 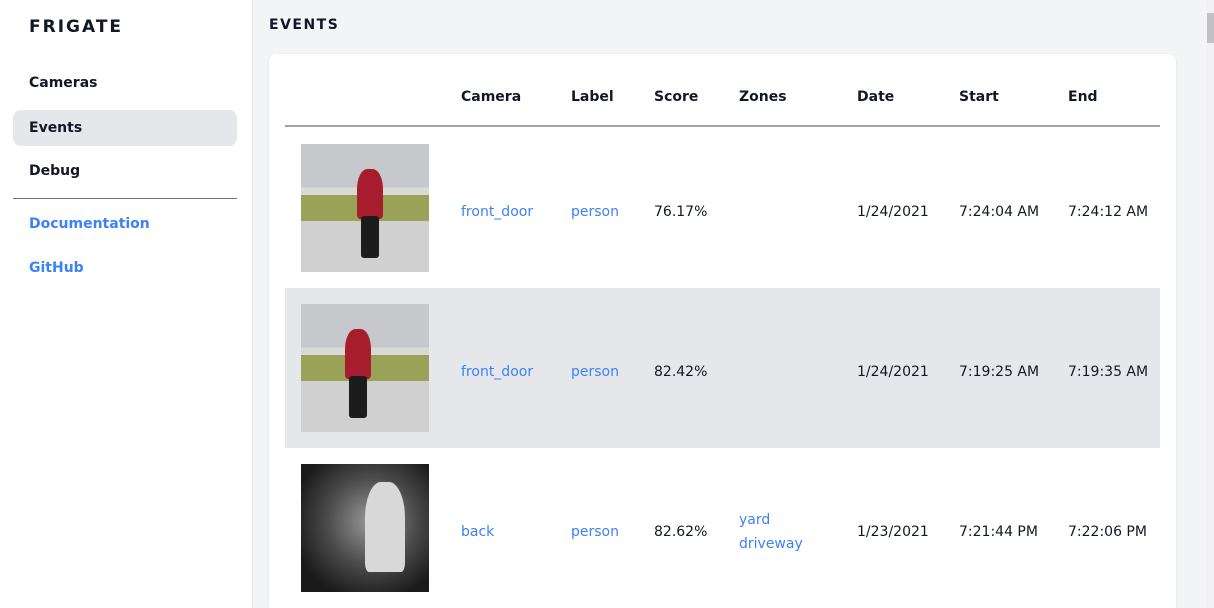 I want to click on scrollbar, so click(x=1210, y=304).